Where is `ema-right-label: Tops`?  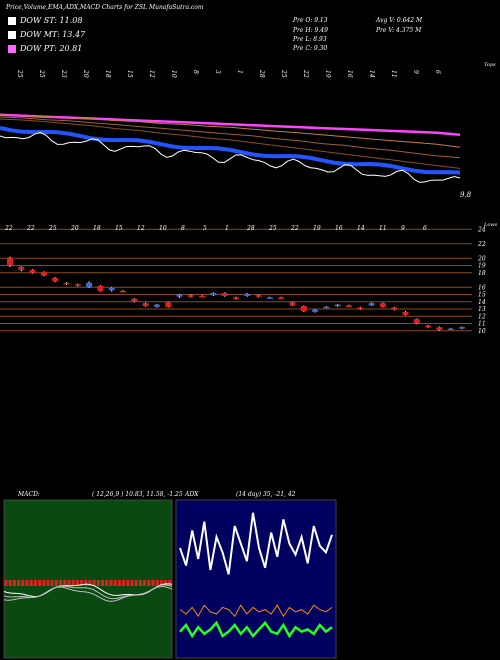 ema-right-label: Tops is located at coordinates (490, 65).